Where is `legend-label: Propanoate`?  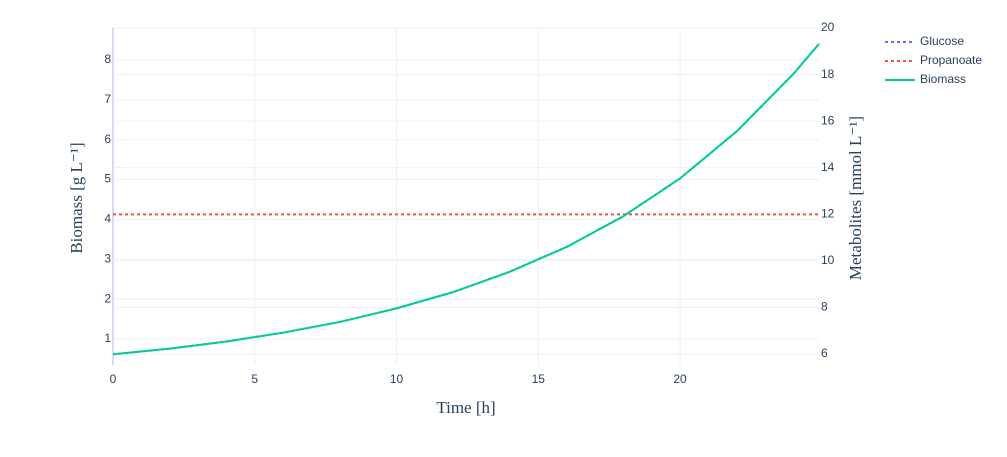 legend-label: Propanoate is located at coordinates (951, 60).